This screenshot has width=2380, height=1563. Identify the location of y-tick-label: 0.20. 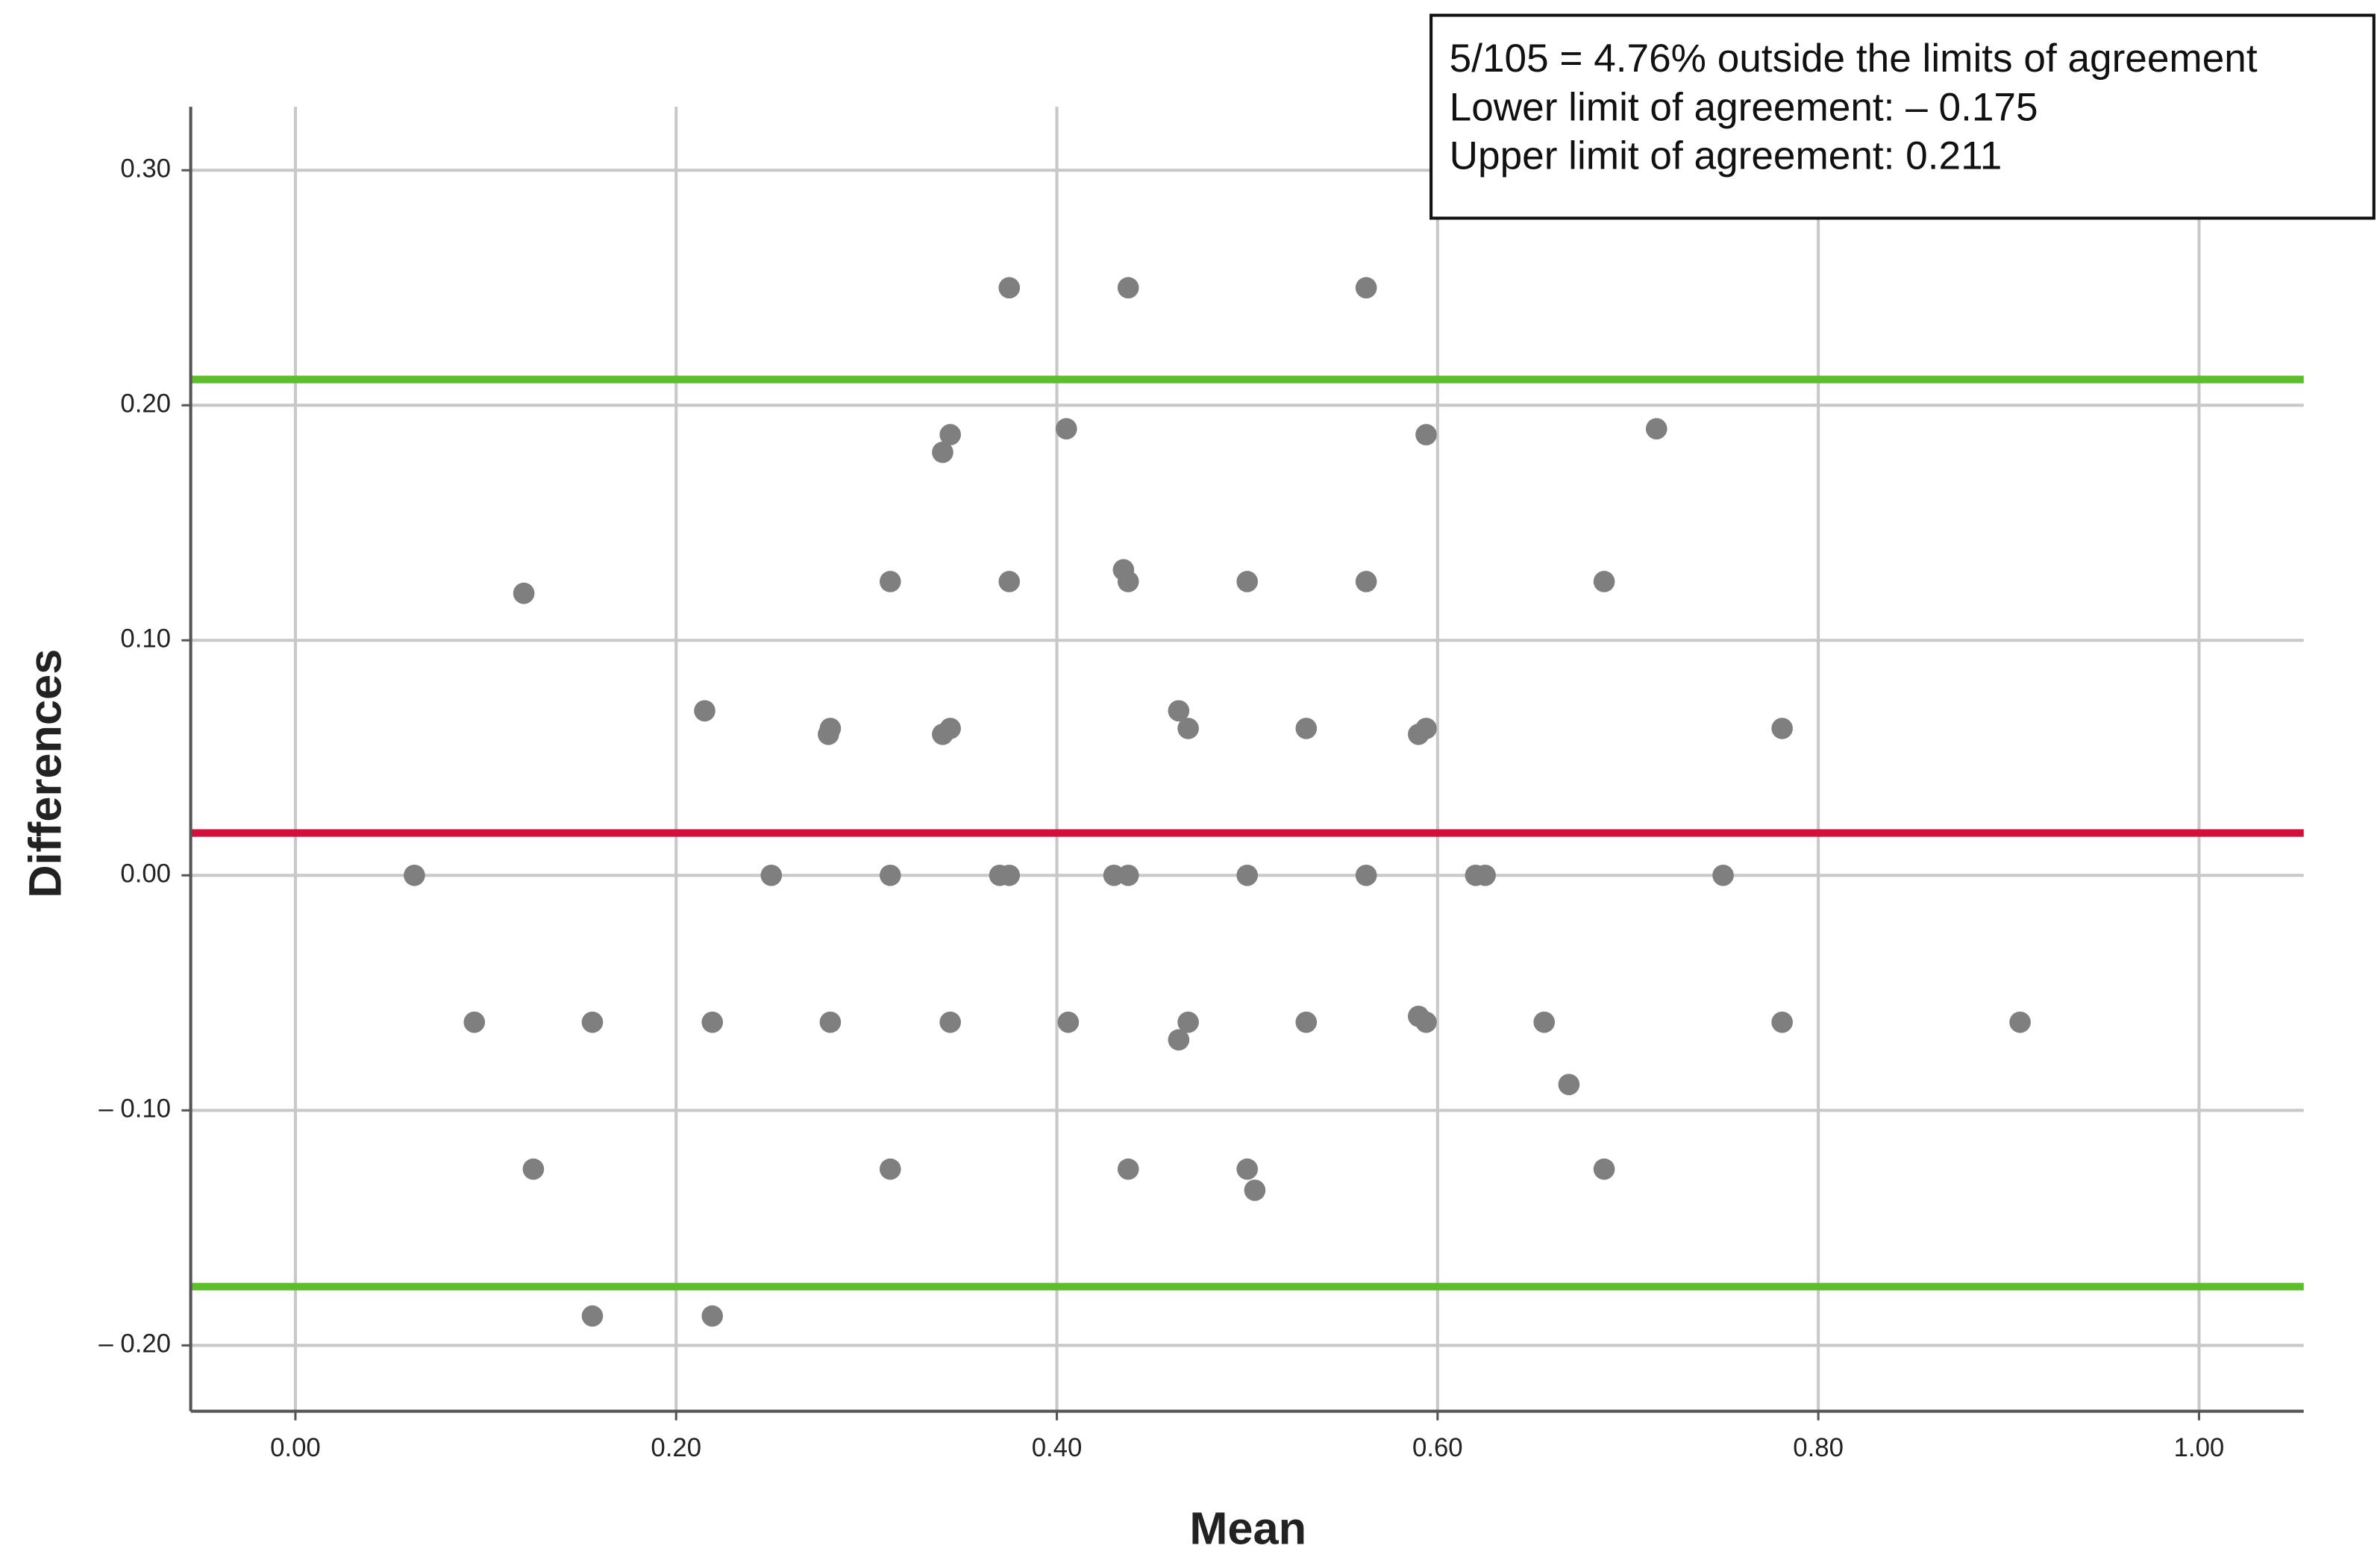
(145, 403).